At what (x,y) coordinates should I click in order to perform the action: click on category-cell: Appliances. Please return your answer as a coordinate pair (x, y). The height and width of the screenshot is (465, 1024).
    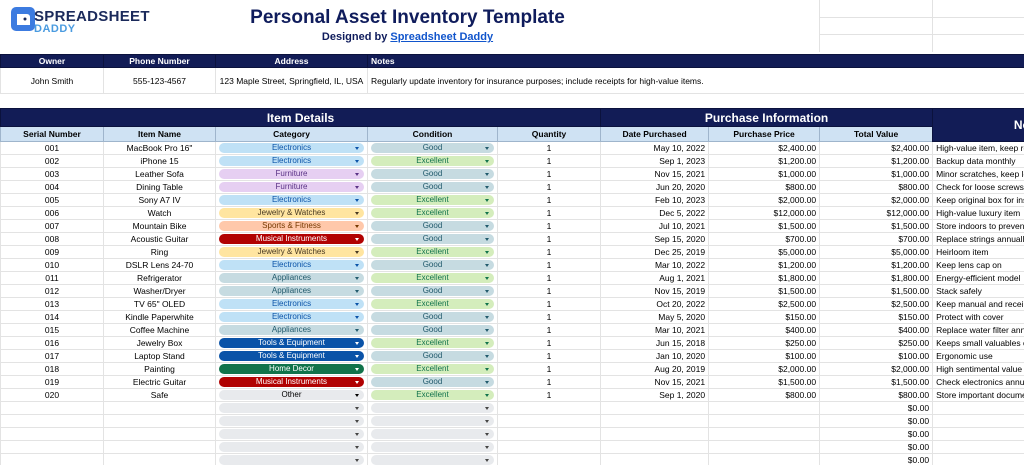
    Looking at the image, I should click on (291, 291).